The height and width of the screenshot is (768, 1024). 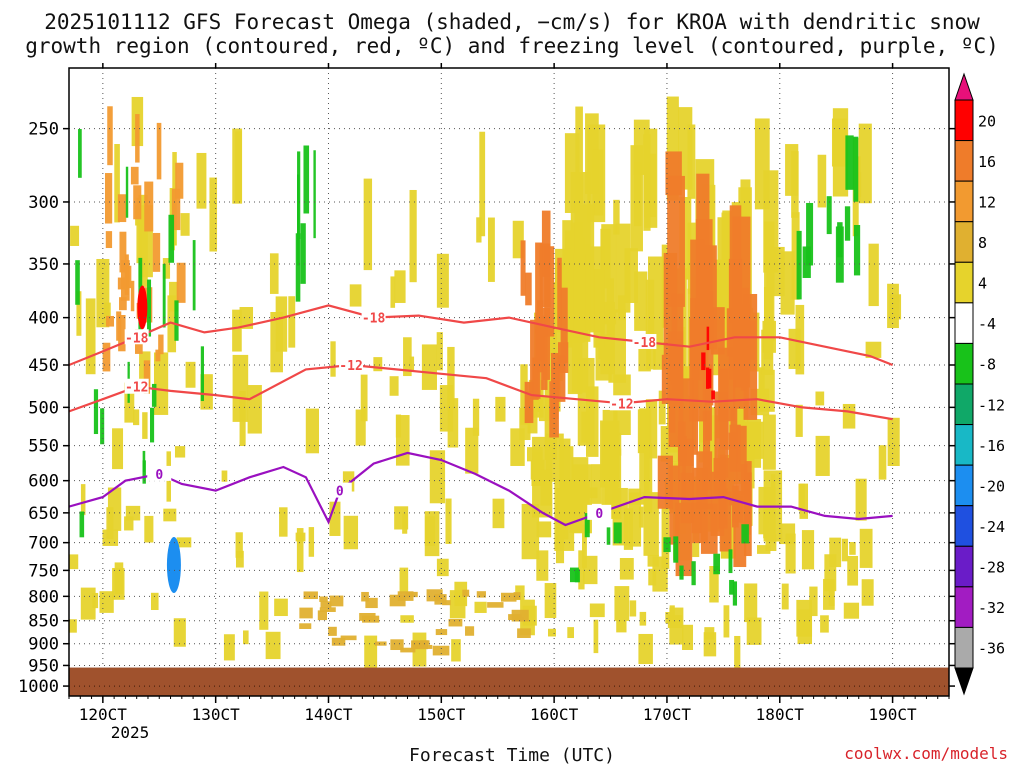 What do you see at coordinates (621, 404) in the screenshot?
I see `contour-label: -12` at bounding box center [621, 404].